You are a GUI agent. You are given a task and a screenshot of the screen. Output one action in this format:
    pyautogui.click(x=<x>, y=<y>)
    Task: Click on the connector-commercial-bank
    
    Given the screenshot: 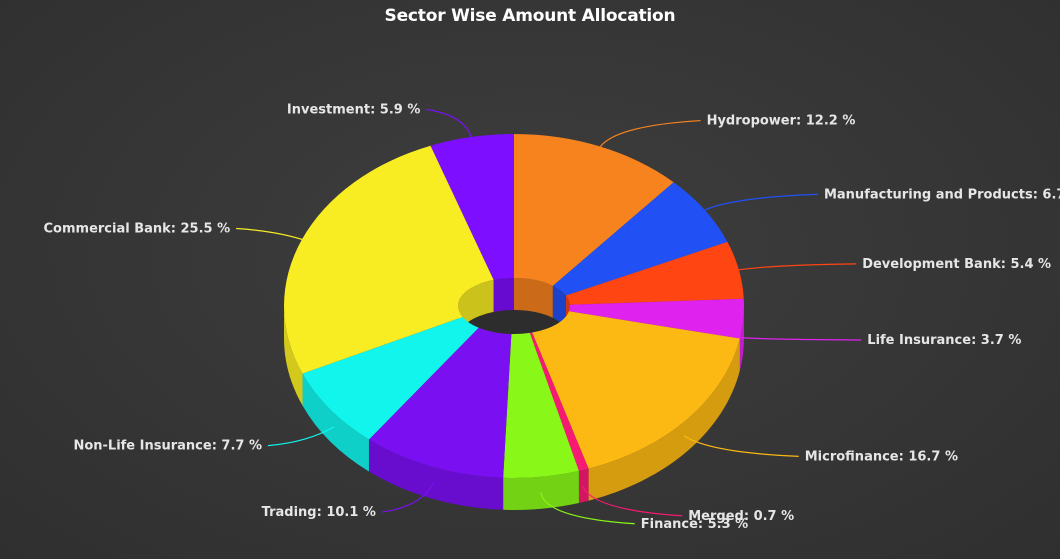 What is the action you would take?
    pyautogui.click(x=271, y=234)
    